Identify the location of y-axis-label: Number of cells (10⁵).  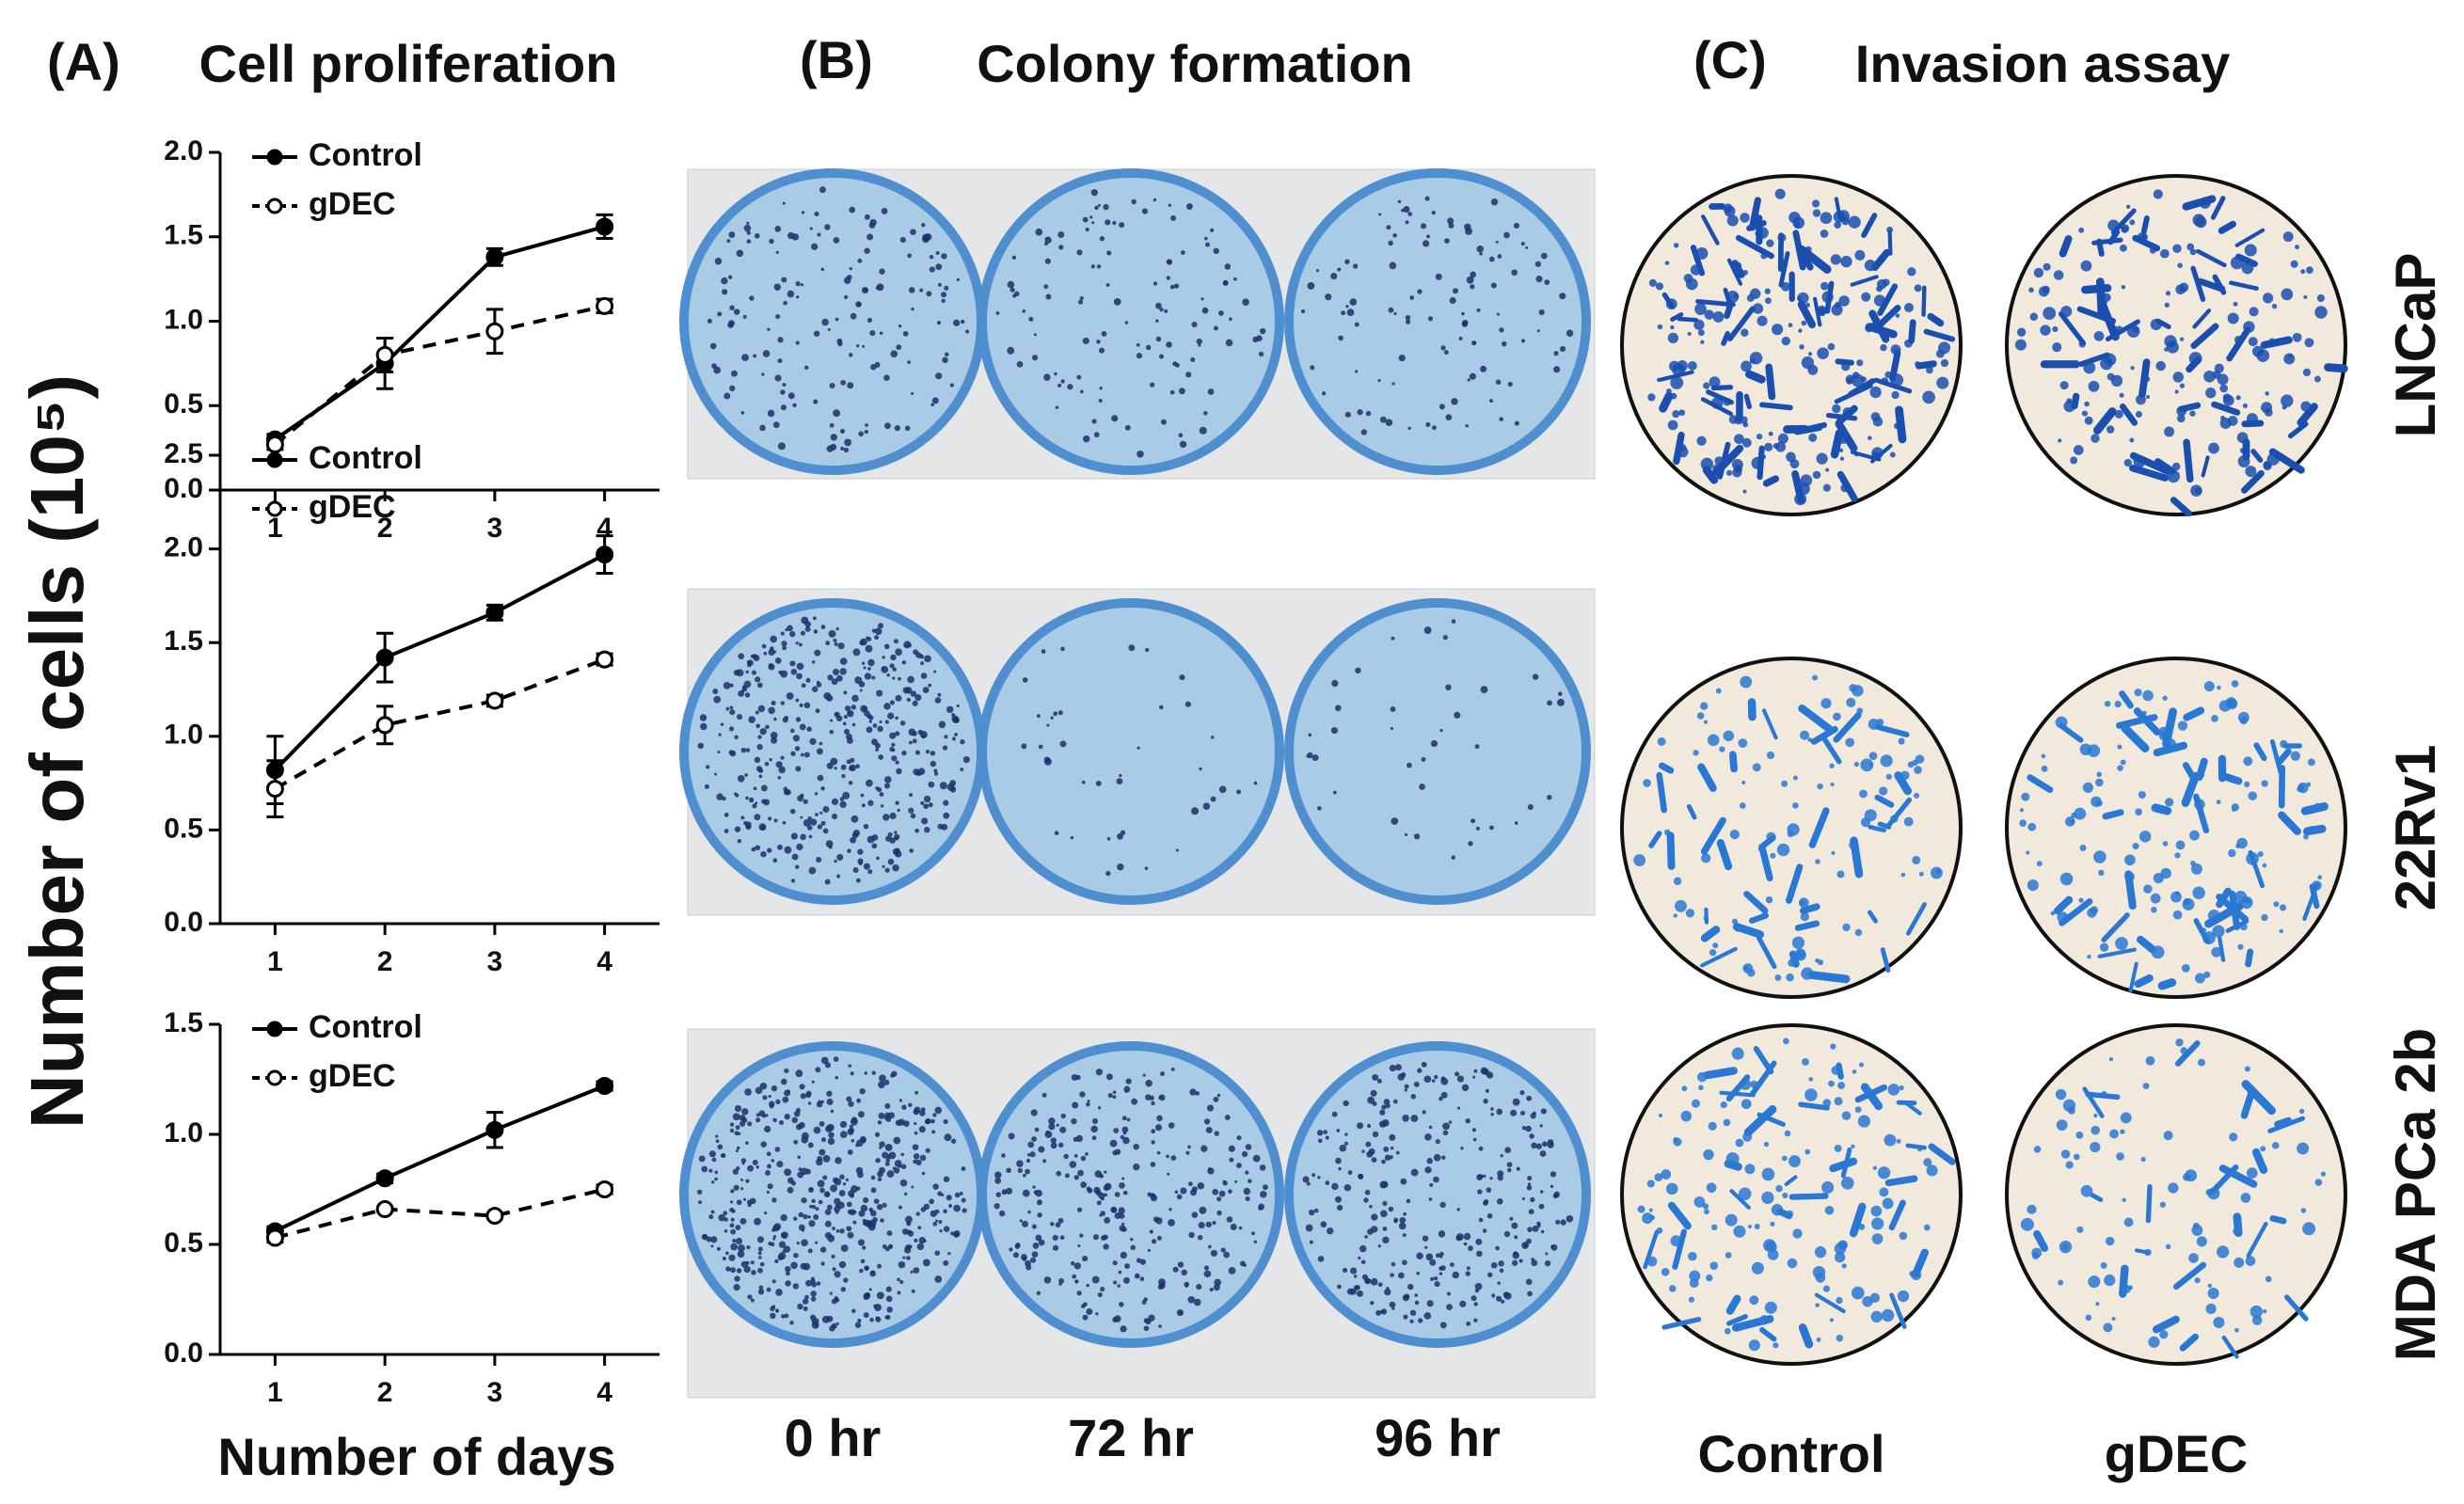
(57, 751).